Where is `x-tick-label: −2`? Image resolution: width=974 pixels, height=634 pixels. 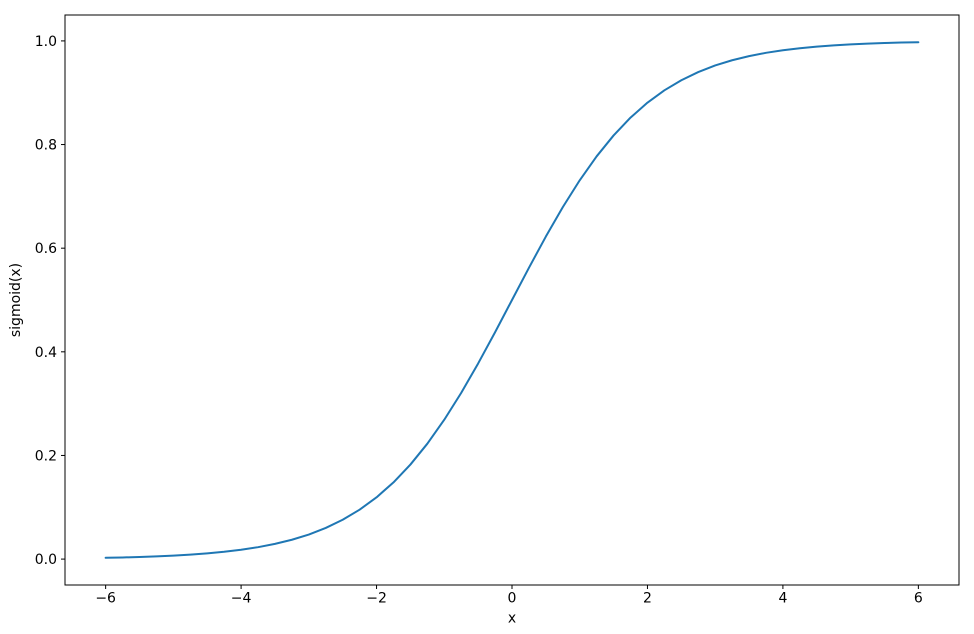
x-tick-label: −2 is located at coordinates (376, 599).